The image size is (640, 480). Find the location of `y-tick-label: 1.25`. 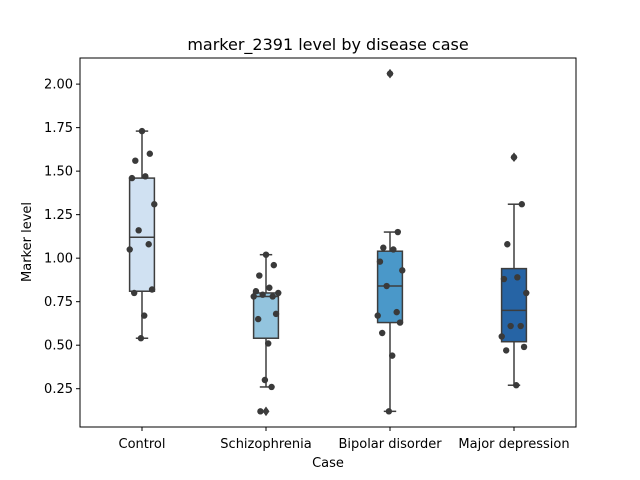

y-tick-label: 1.25 is located at coordinates (58, 215).